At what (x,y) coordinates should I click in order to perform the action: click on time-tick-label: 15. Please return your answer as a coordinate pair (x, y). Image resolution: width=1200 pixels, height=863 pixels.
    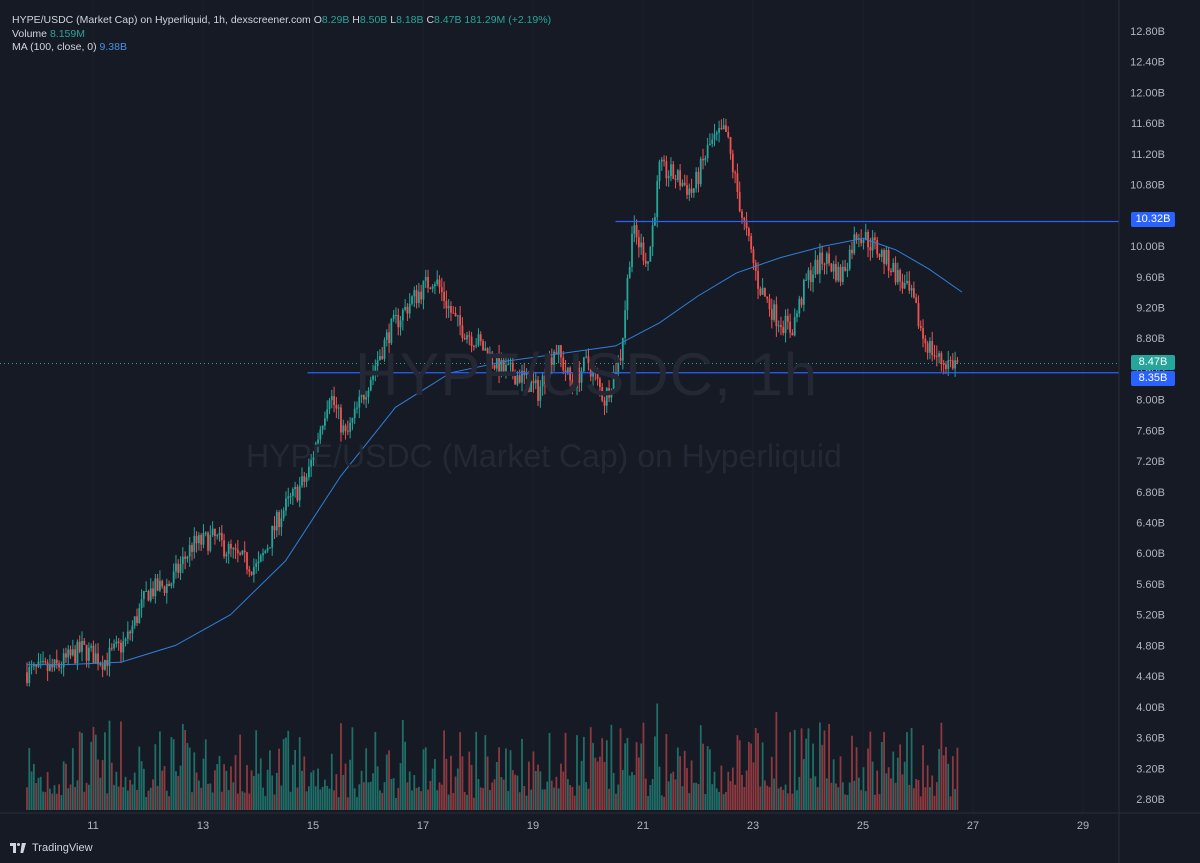
    Looking at the image, I should click on (313, 826).